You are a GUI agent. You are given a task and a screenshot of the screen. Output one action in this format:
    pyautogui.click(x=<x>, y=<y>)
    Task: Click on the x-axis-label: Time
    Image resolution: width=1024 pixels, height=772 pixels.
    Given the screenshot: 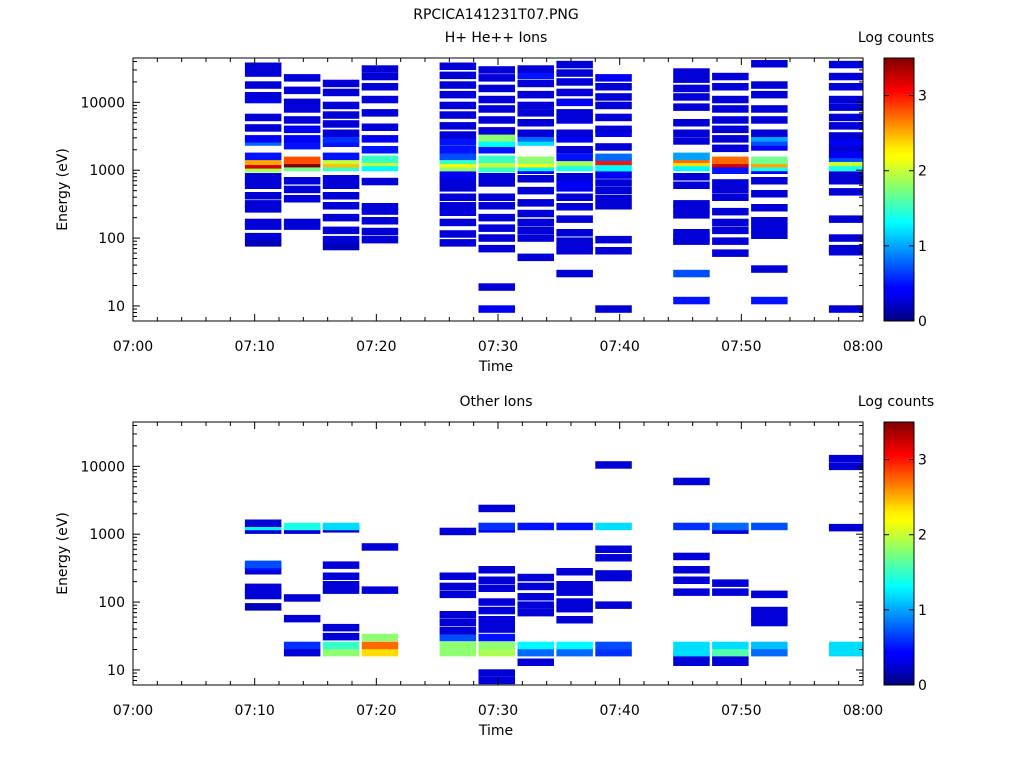 What is the action you would take?
    pyautogui.click(x=495, y=367)
    